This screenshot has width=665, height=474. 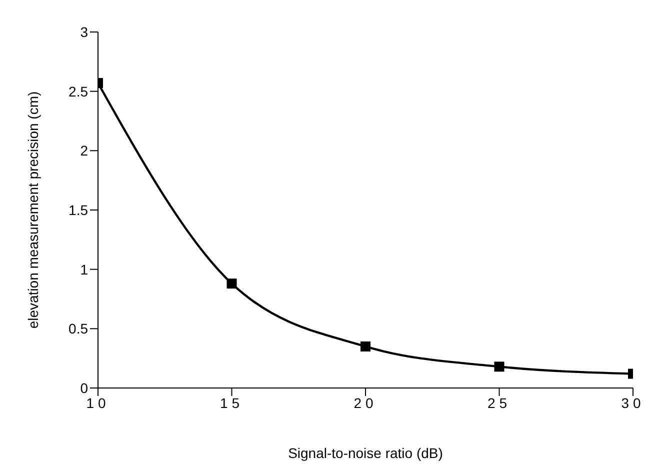 I want to click on y-tick-label: 0, so click(x=84, y=388).